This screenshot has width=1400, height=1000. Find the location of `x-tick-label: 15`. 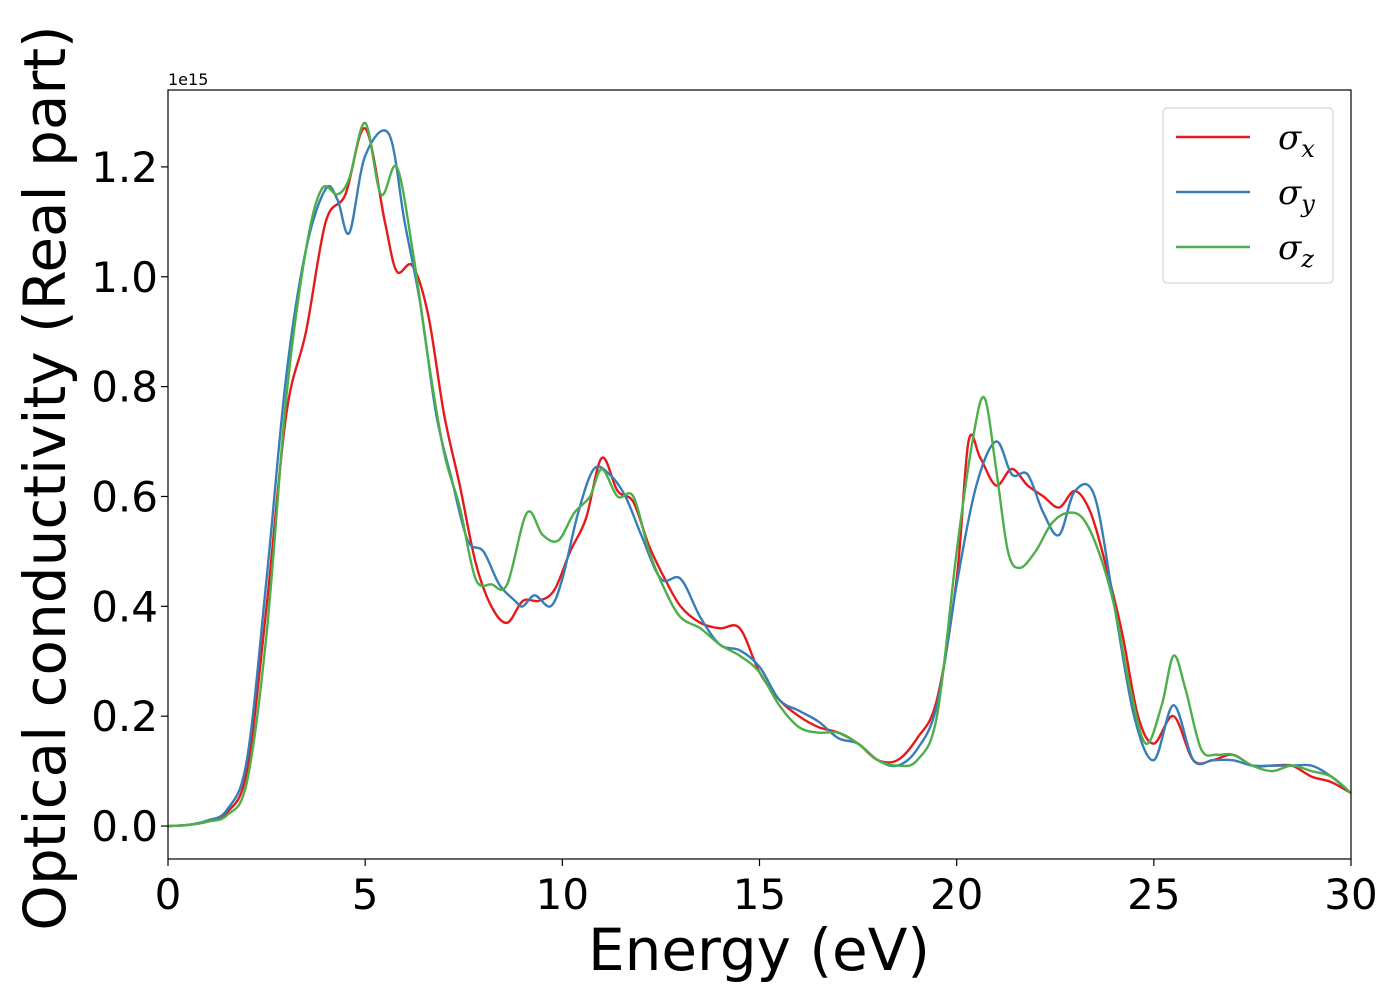

x-tick-label: 15 is located at coordinates (759, 894).